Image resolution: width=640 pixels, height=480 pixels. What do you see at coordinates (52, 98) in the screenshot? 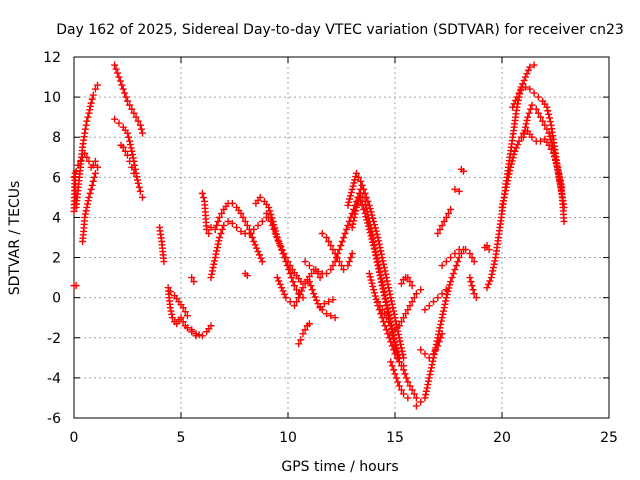
I see `y-tick-label: 10` at bounding box center [52, 98].